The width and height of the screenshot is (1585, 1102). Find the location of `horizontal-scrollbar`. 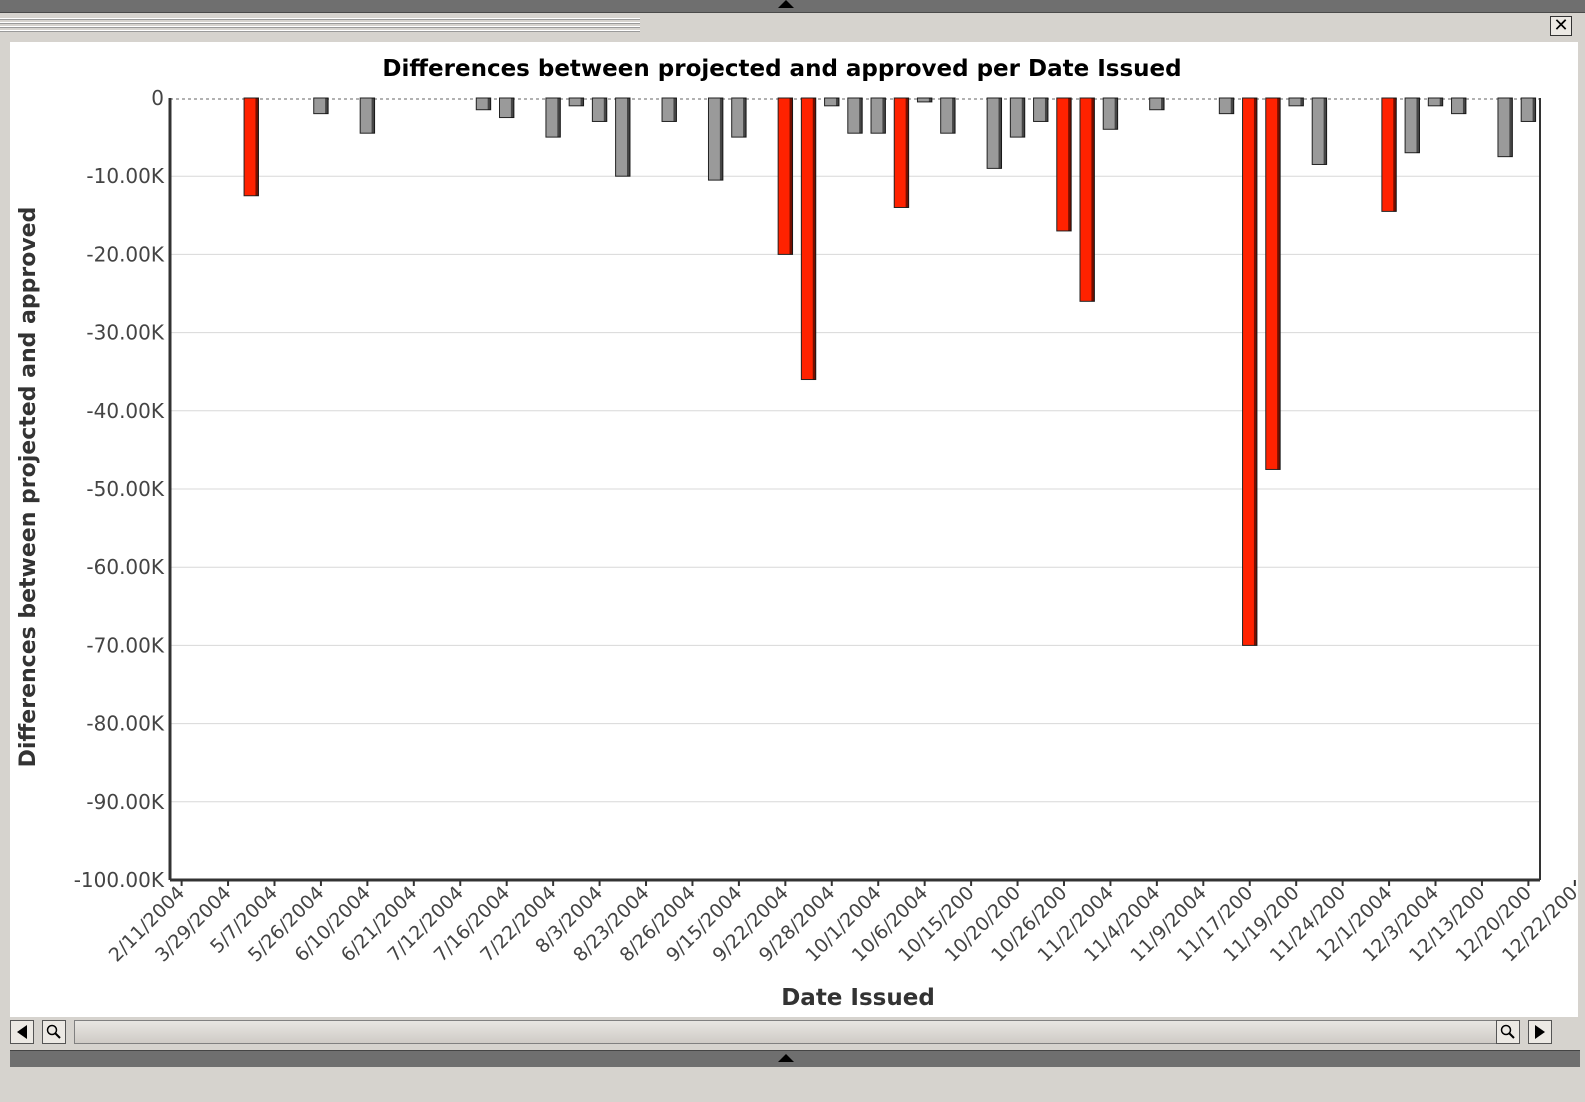

horizontal-scrollbar is located at coordinates (795, 1033).